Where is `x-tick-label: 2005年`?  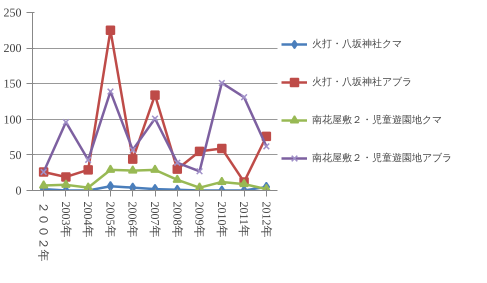
x-tick-label: 2005年 is located at coordinates (110, 220).